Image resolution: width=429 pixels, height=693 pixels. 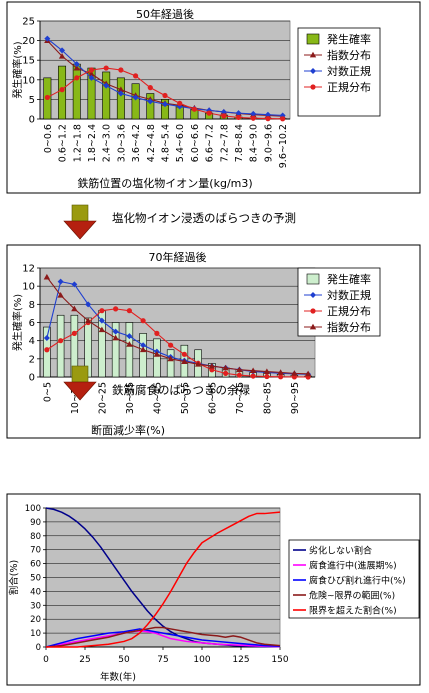 What do you see at coordinates (102, 398) in the screenshot?
I see `x-tick-label: 20~25` at bounding box center [102, 398].